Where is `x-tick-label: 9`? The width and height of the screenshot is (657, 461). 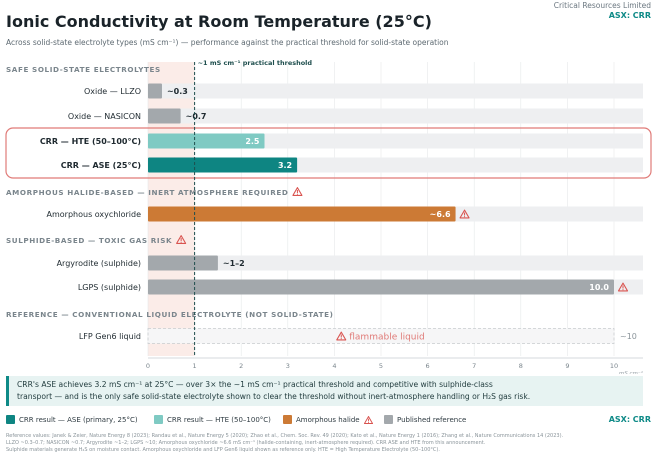 x-tick-label: 9 is located at coordinates (567, 366).